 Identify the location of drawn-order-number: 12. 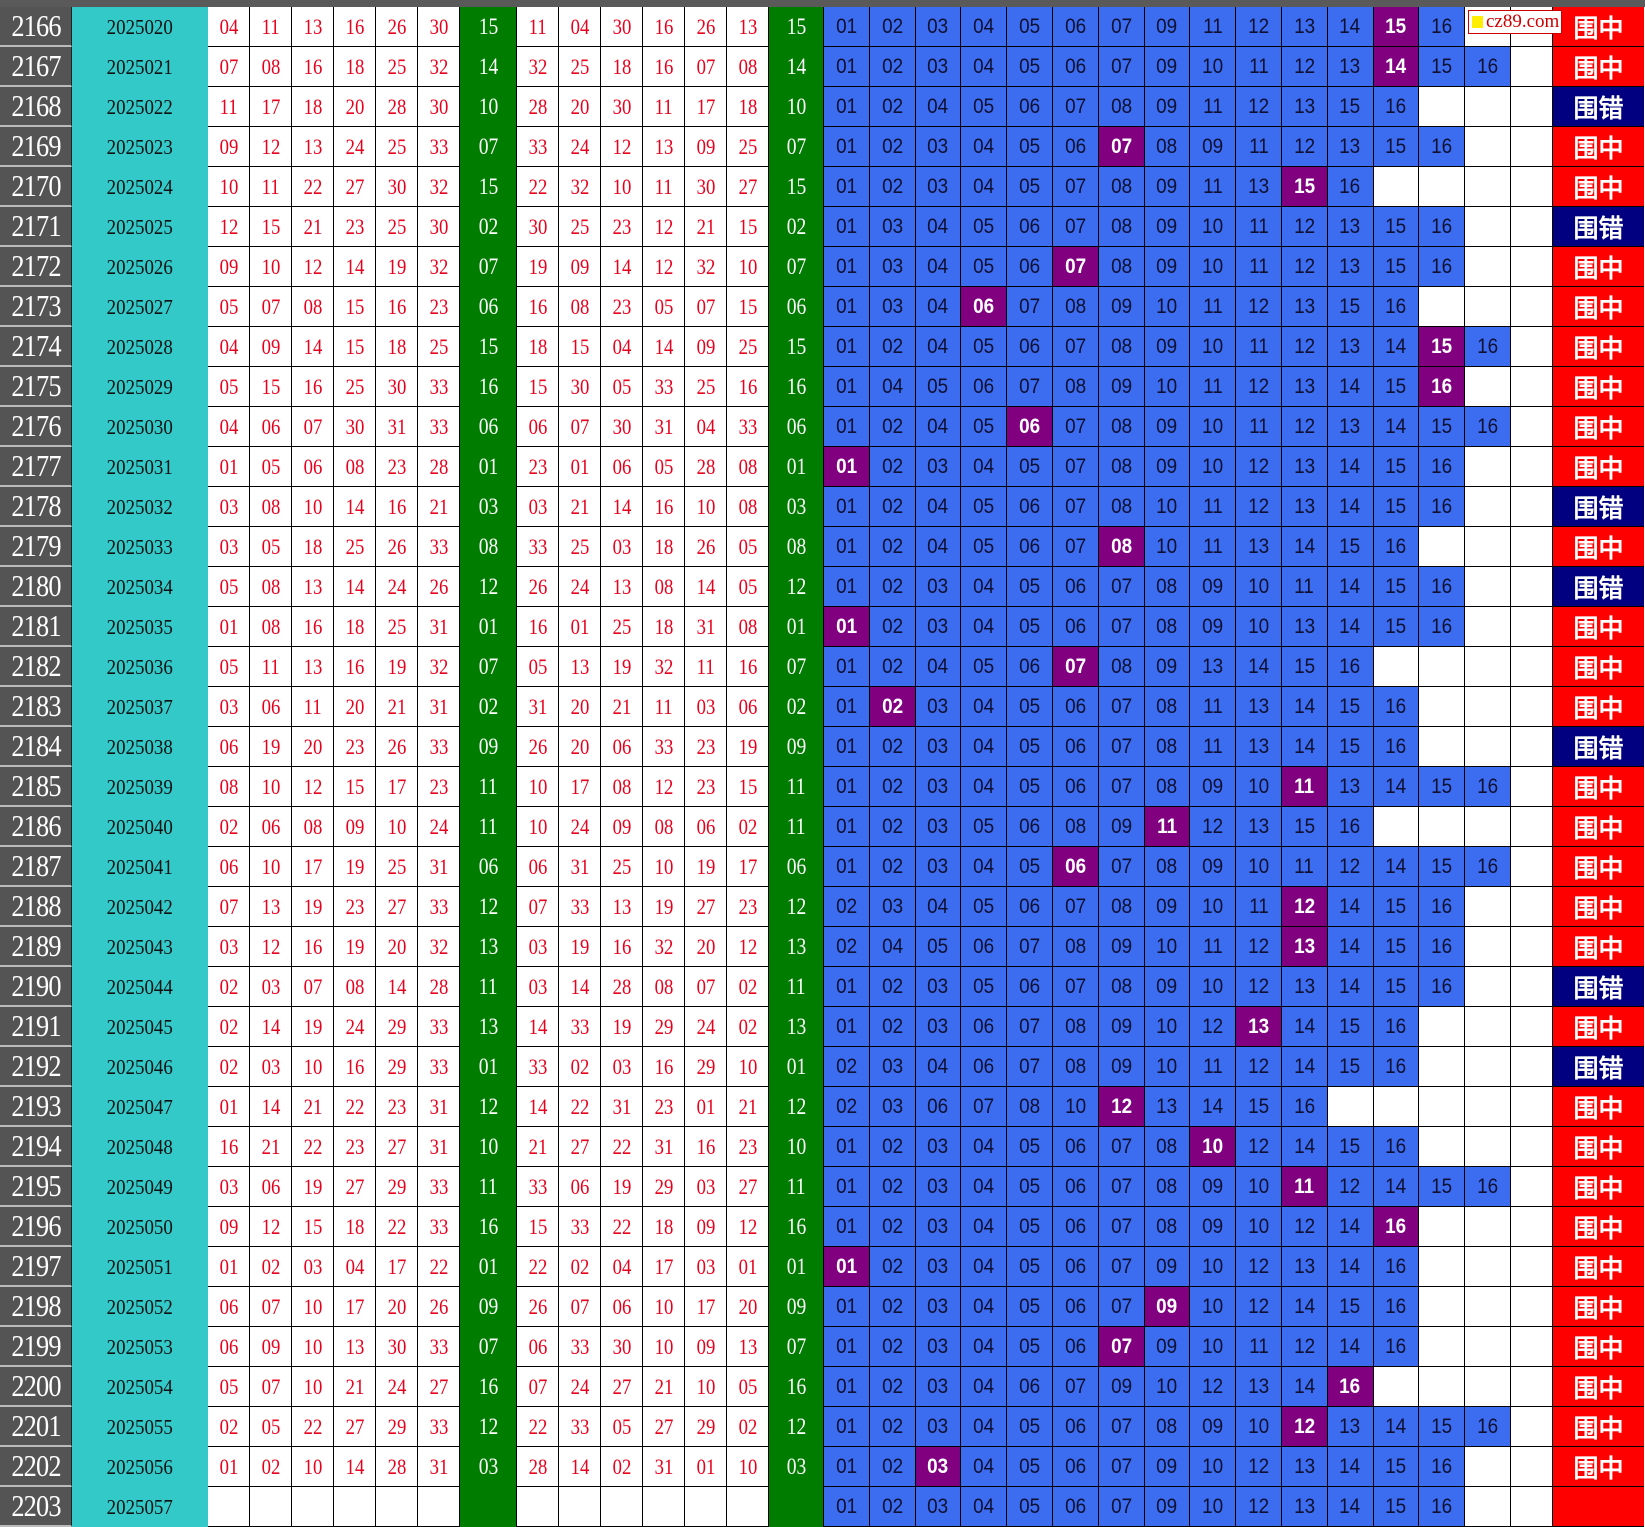
(622, 147).